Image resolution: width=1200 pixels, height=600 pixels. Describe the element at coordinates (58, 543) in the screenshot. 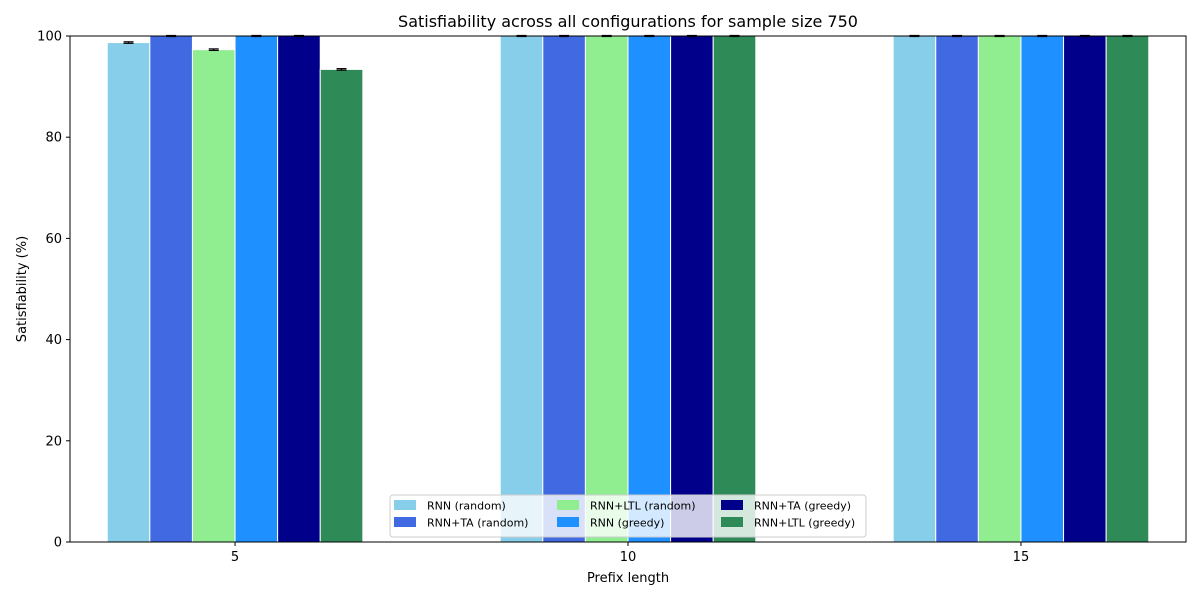

I see `y-tick-label: 0` at that location.